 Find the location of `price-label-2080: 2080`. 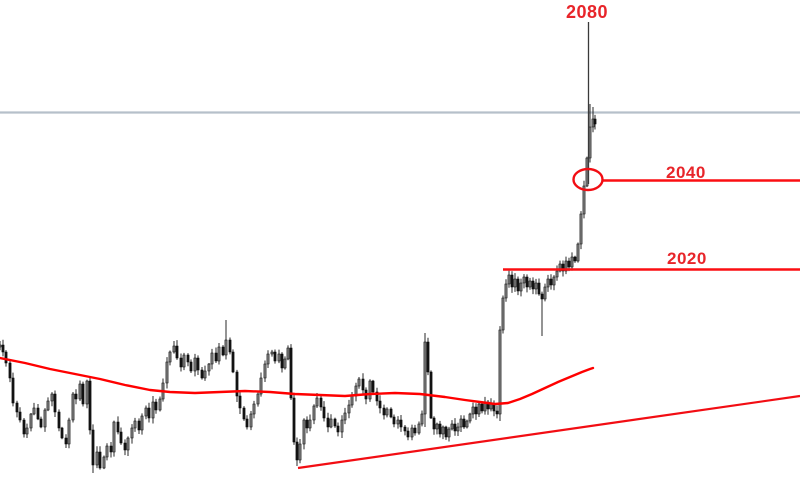

price-label-2080: 2080 is located at coordinates (587, 12).